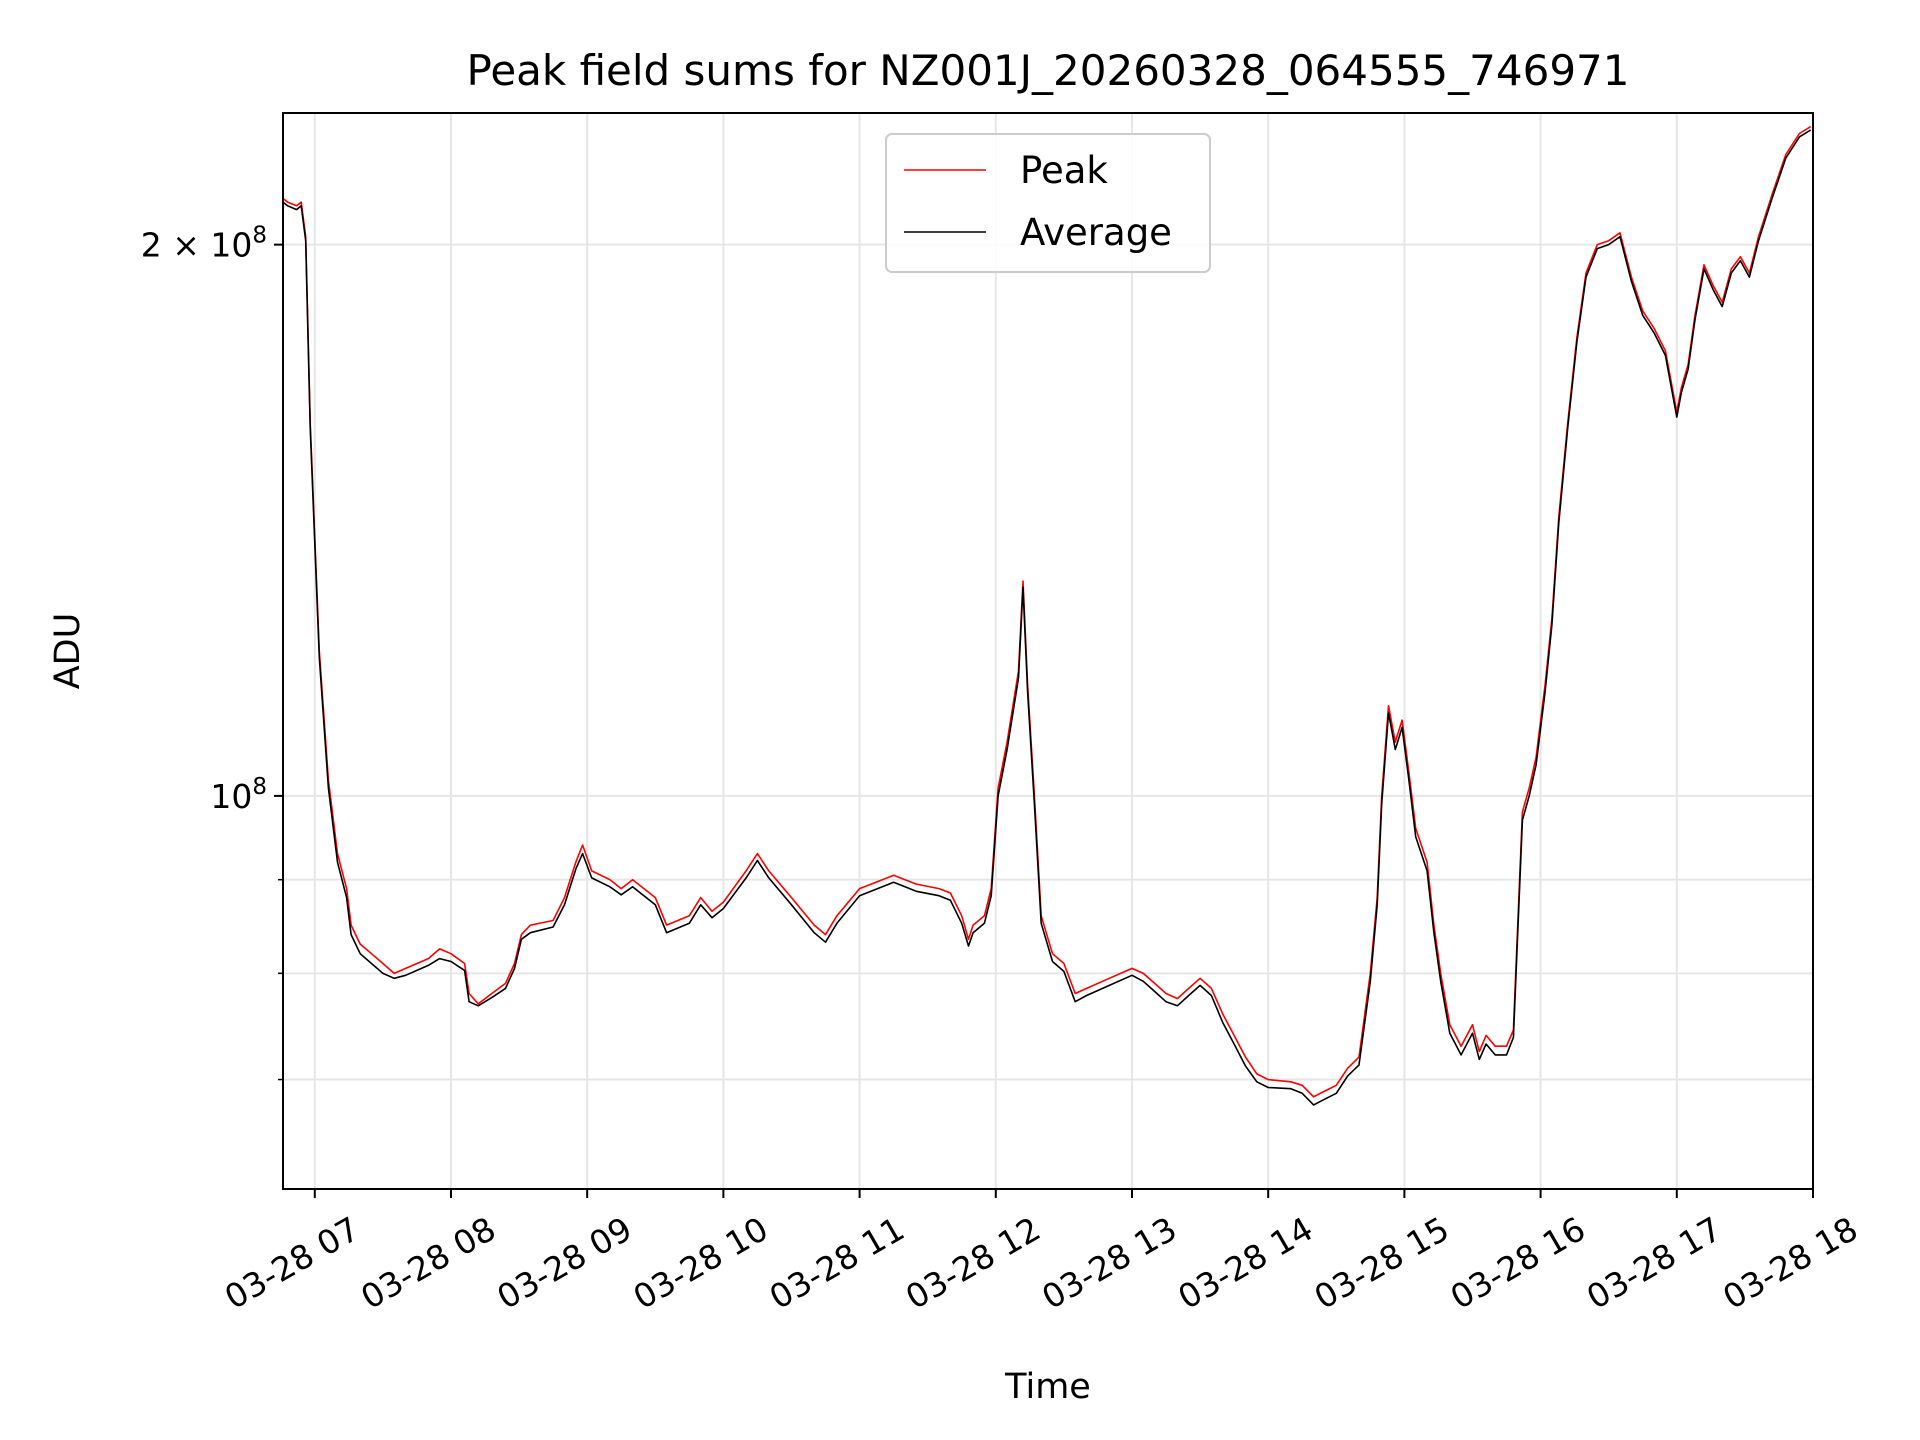 The image size is (1920, 1440). I want to click on y-axis-label: ADU, so click(68, 651).